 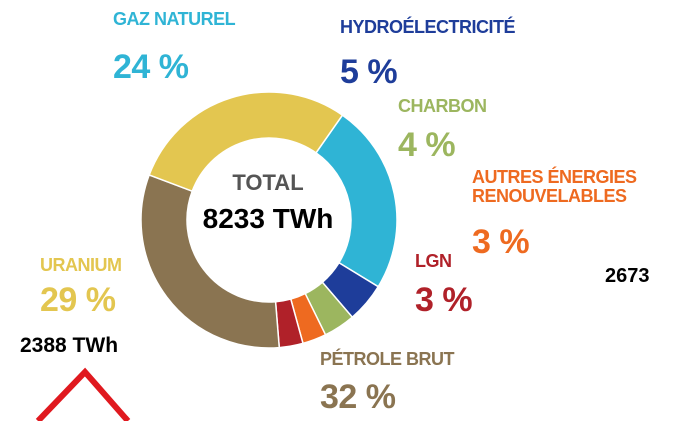 What do you see at coordinates (554, 186) in the screenshot?
I see `segment-name: AUTRES ÉNERGIES RENOUVELABLES` at bounding box center [554, 186].